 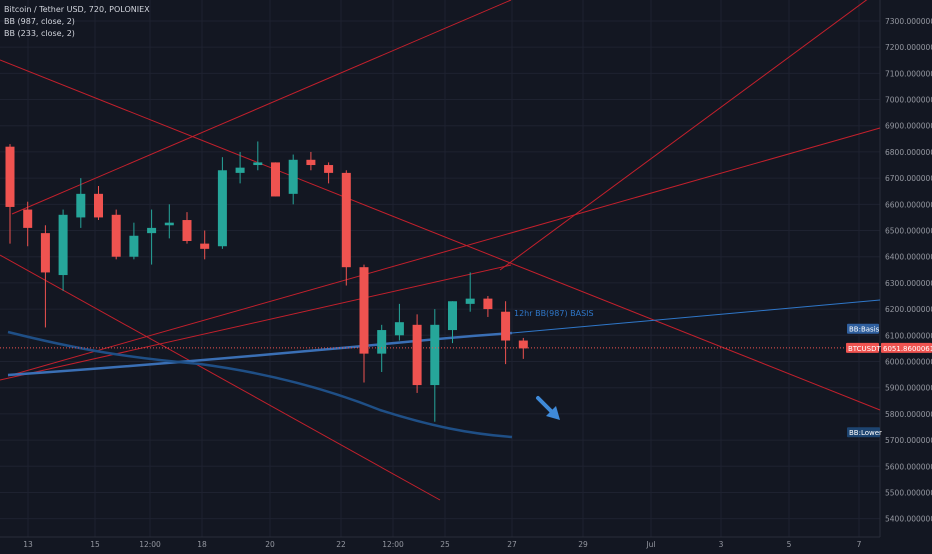 What do you see at coordinates (908, 492) in the screenshot?
I see `price-tick-label: 5500.00000000` at bounding box center [908, 492].